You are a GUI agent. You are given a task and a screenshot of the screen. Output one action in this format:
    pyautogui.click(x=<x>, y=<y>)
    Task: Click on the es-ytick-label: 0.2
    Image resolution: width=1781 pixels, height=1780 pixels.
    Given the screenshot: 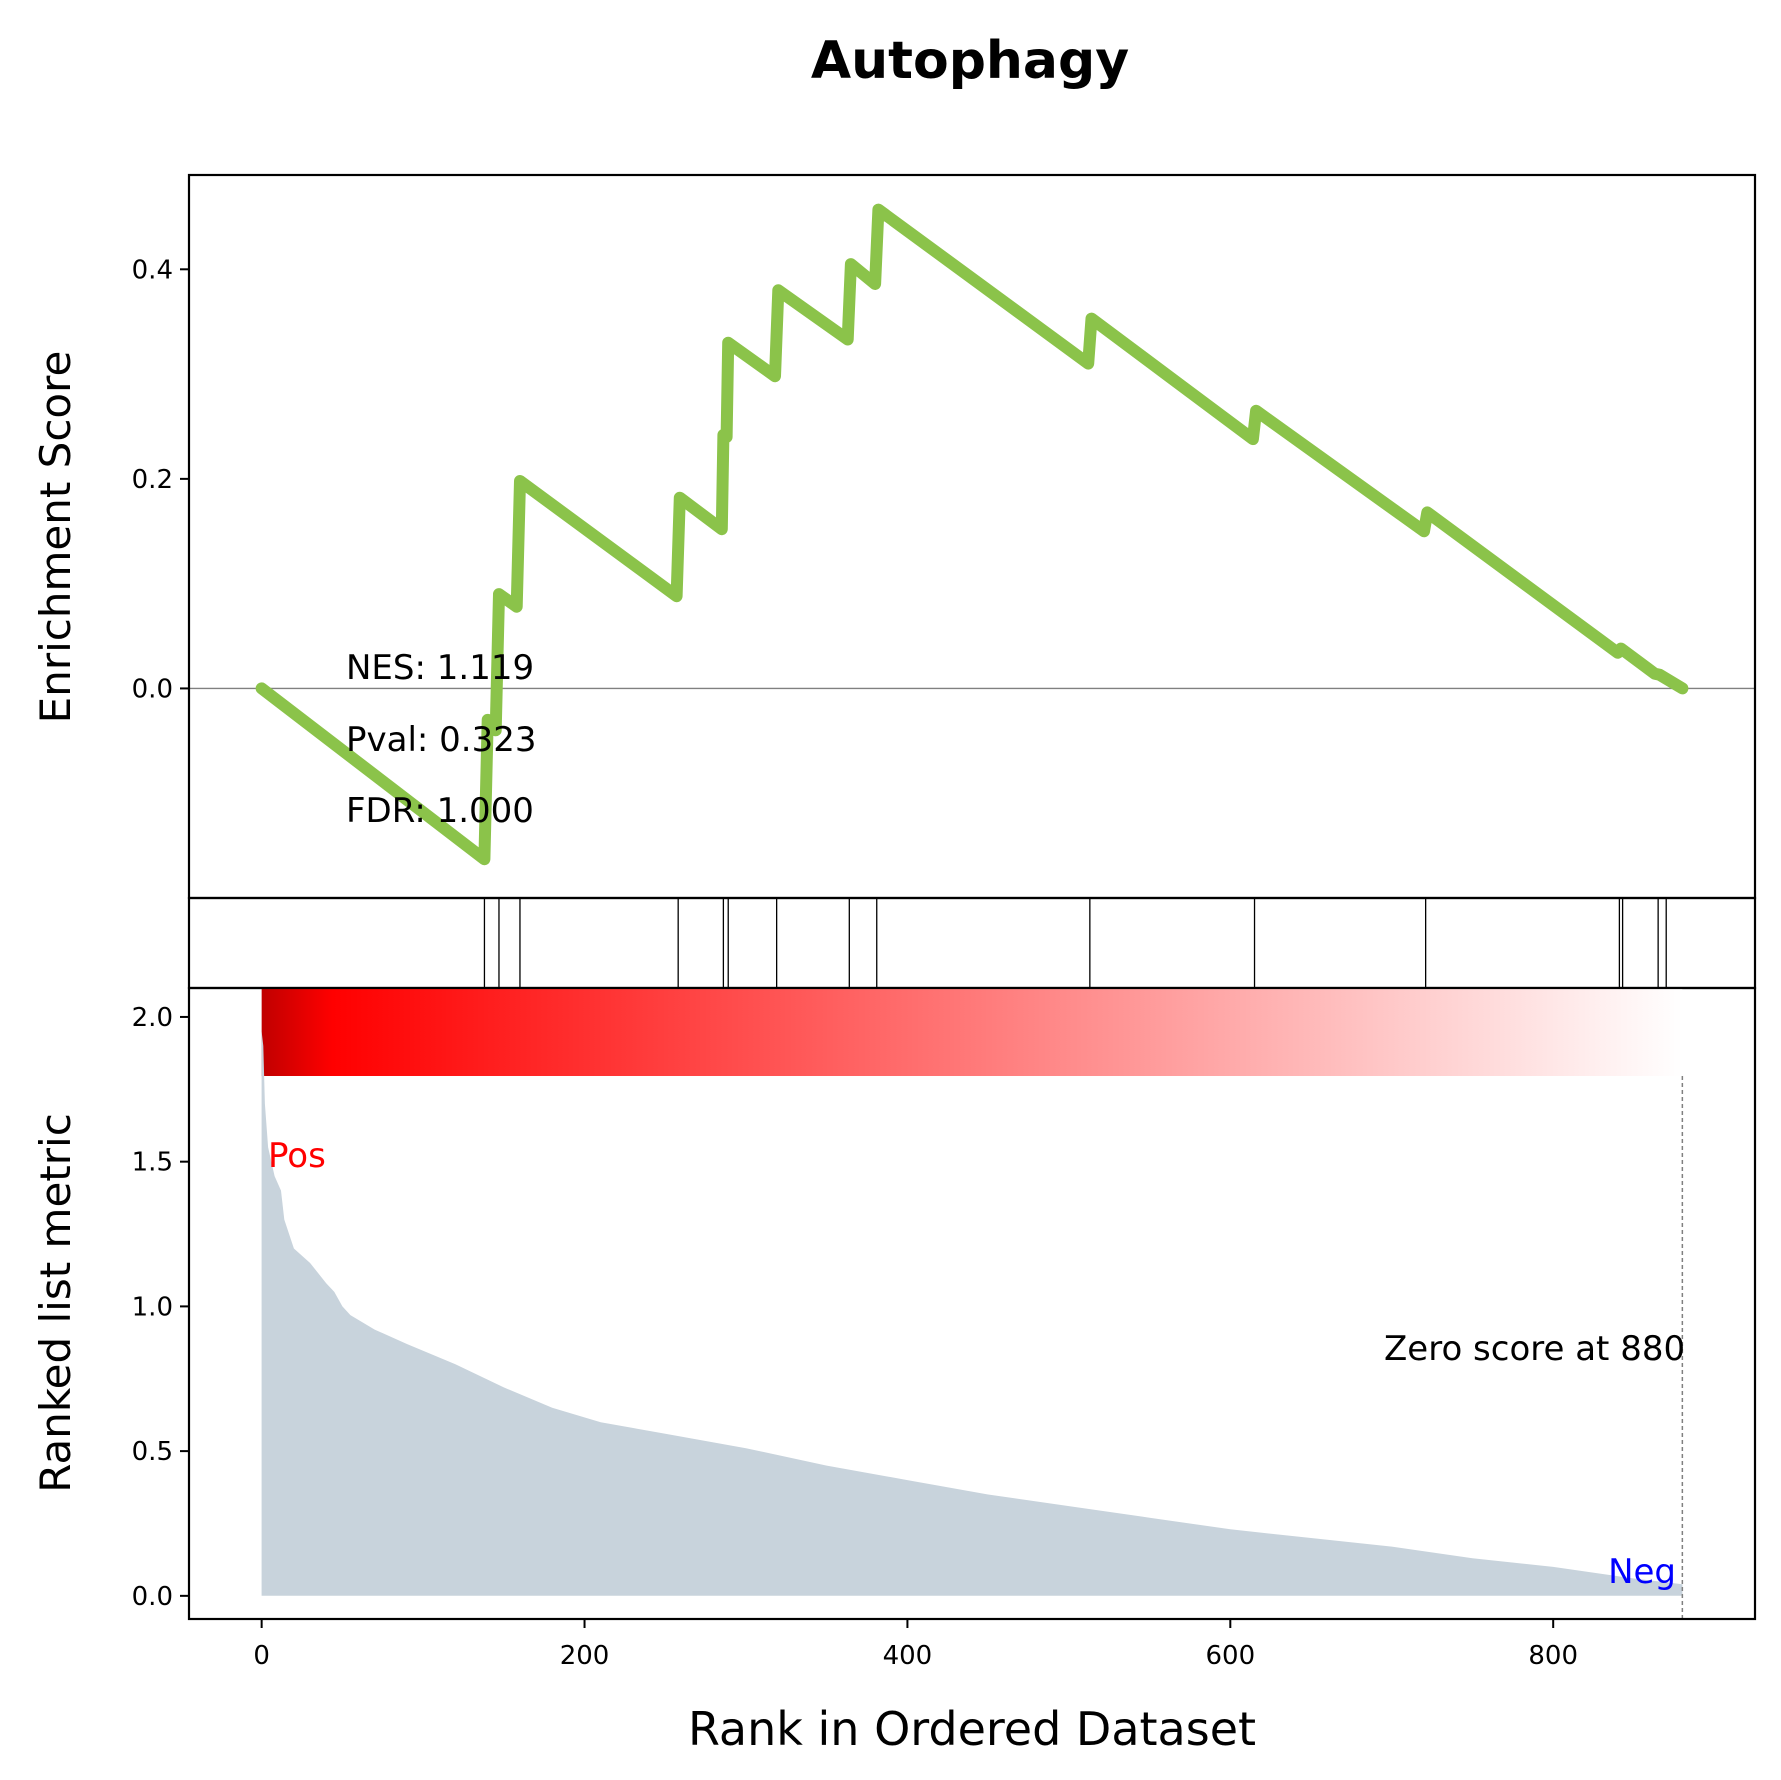 What is the action you would take?
    pyautogui.click(x=152, y=480)
    